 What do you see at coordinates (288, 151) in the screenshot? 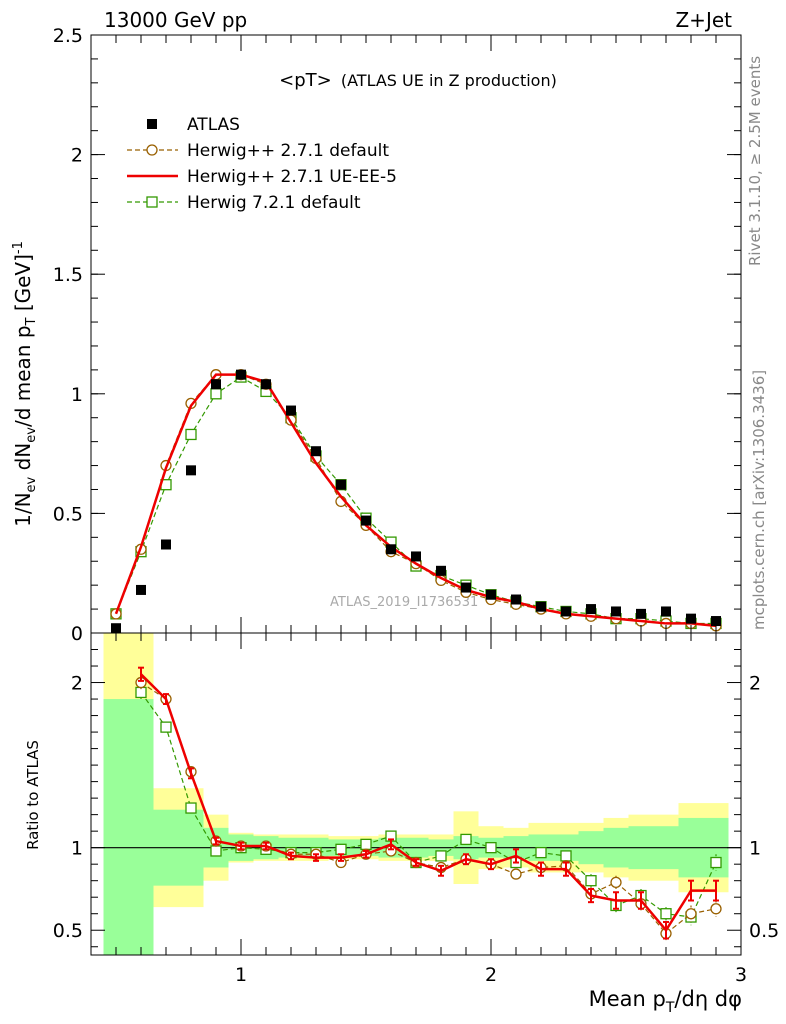
I see `legend-label: Herwig++ 2.7.1 default` at bounding box center [288, 151].